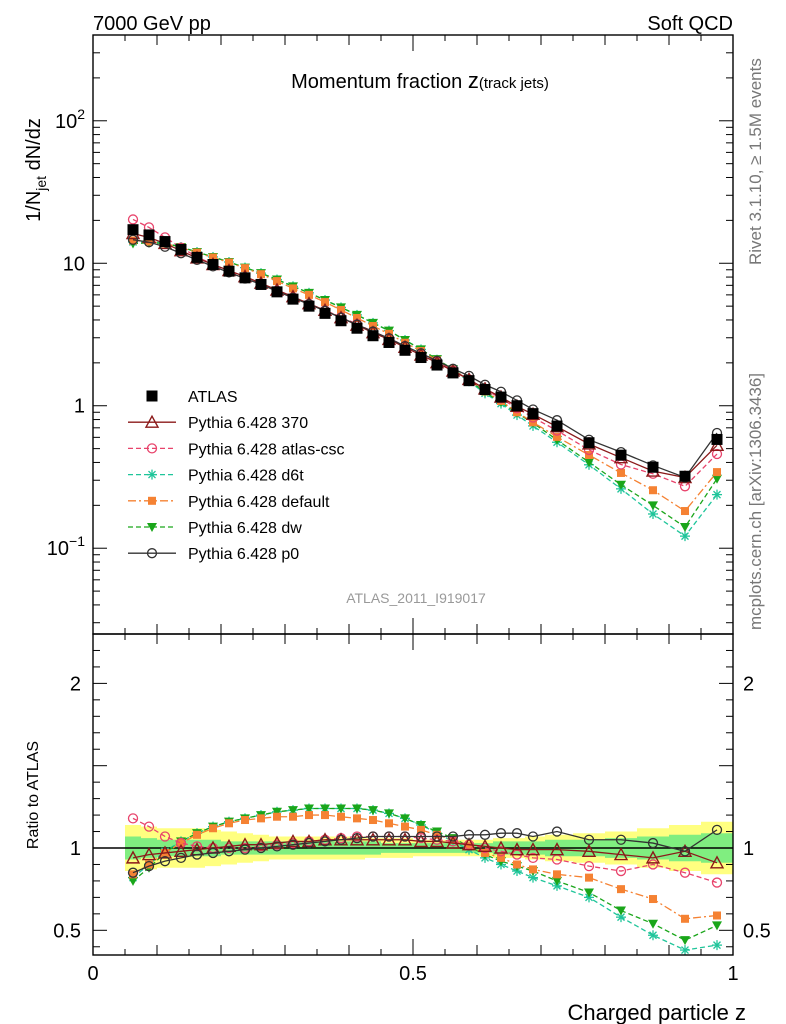 The width and height of the screenshot is (786, 1024). I want to click on legend-item-dw: Pythia 6.428 dw, so click(215, 528).